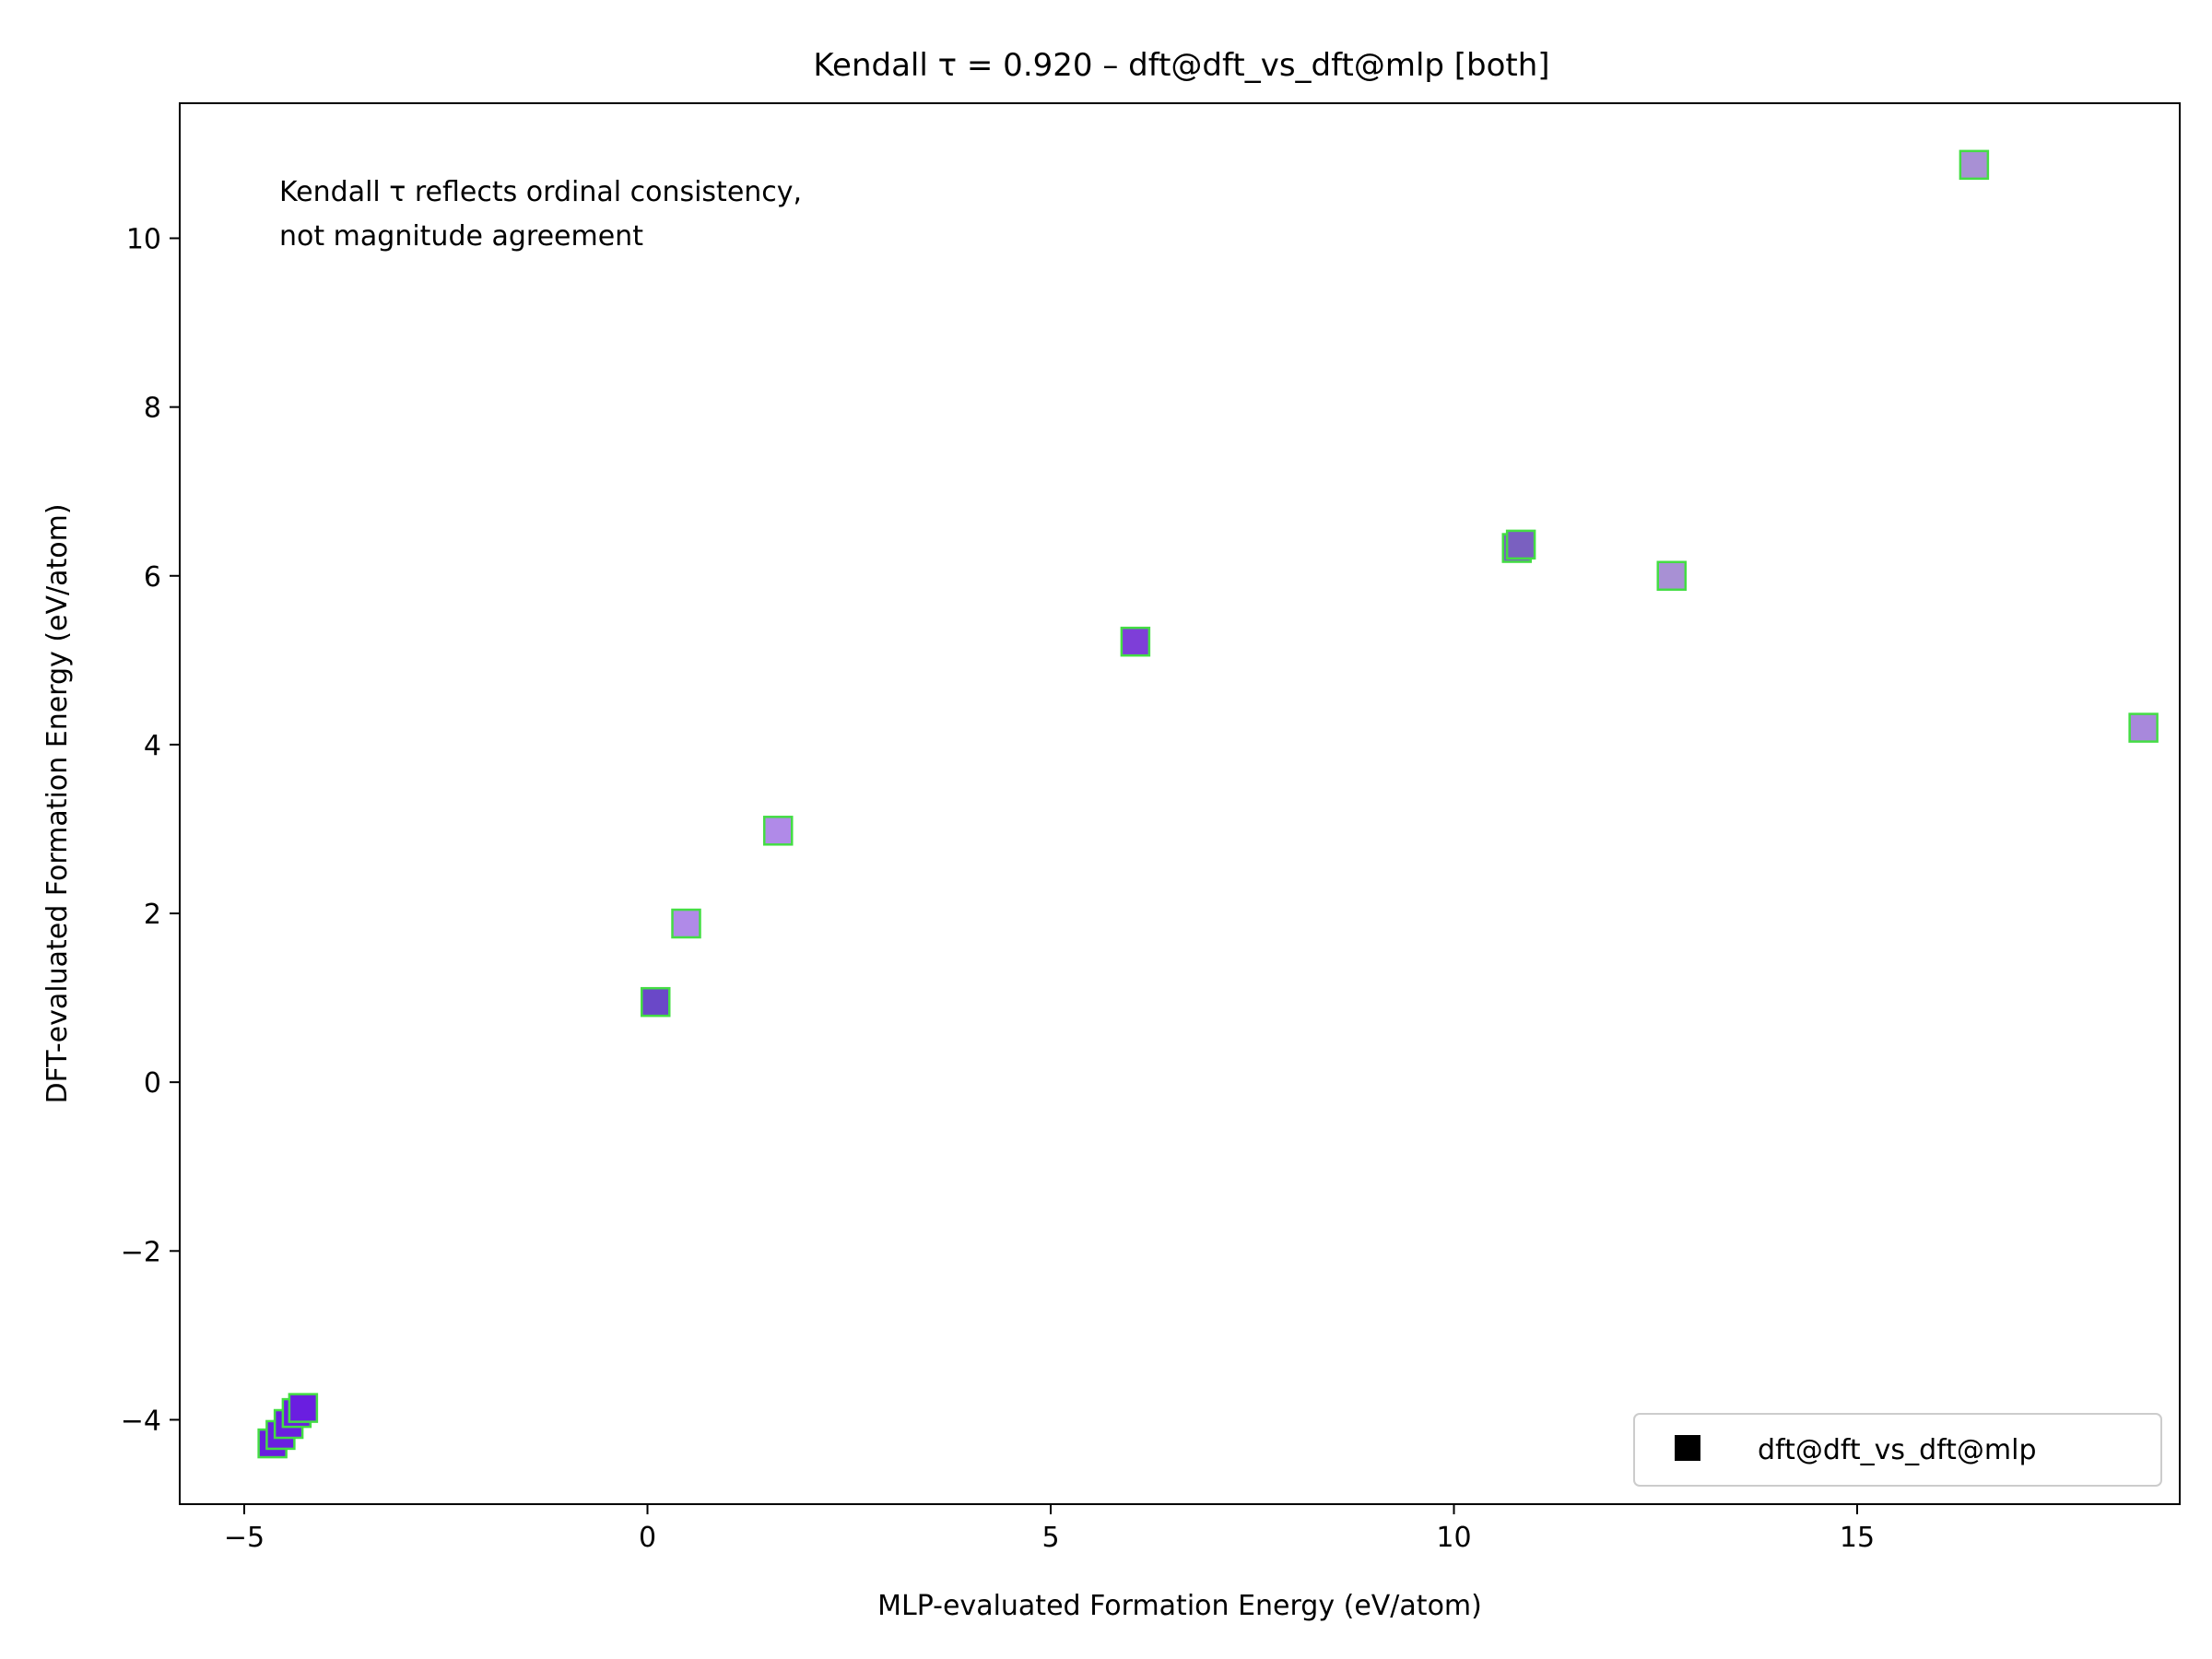  I want to click on annotation-line-2: not magnitude agreement, so click(461, 236).